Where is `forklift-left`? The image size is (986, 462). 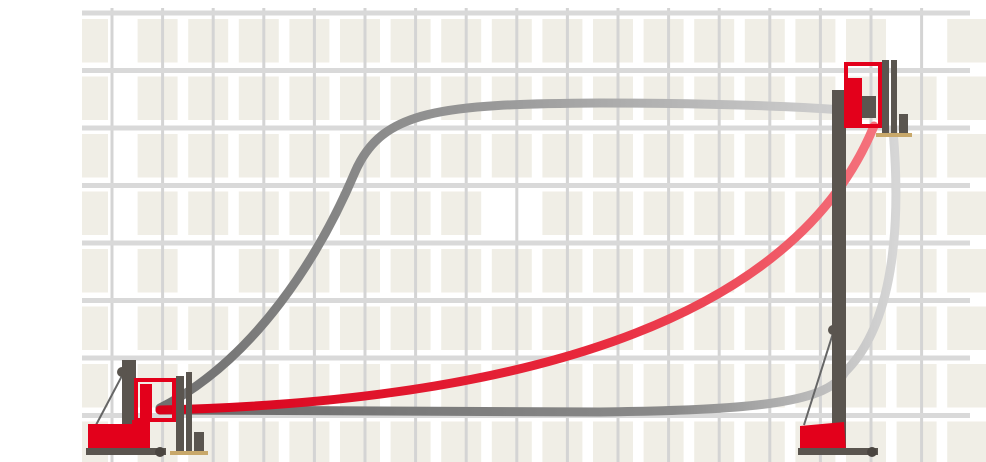 forklift-left is located at coordinates (147, 408).